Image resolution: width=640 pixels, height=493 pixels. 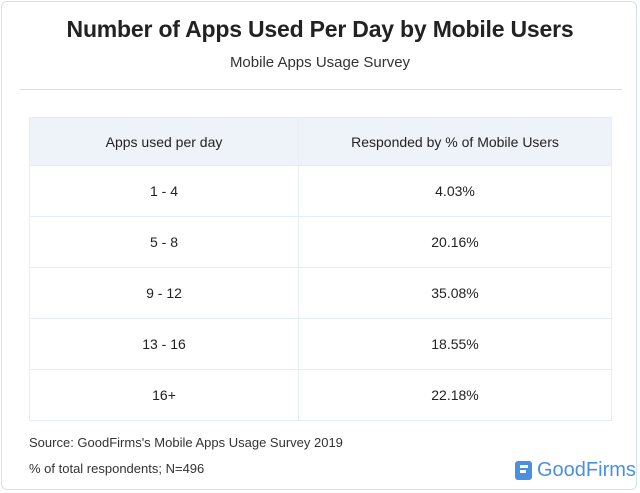 I want to click on goodfirms-logo: GoodFirms, so click(x=575, y=470).